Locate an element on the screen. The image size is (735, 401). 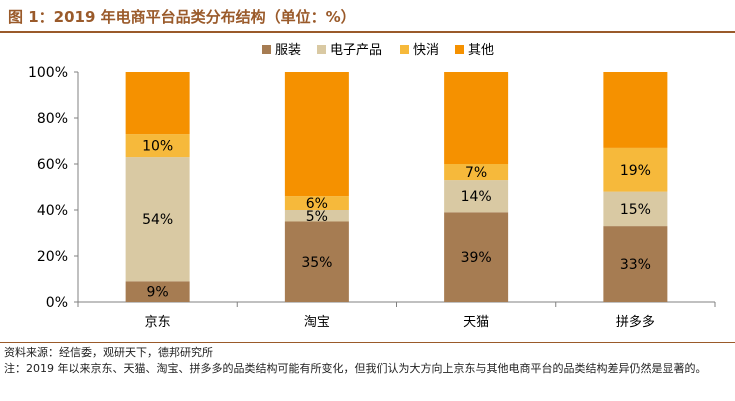
legend-label: 快消 is located at coordinates (426, 50).